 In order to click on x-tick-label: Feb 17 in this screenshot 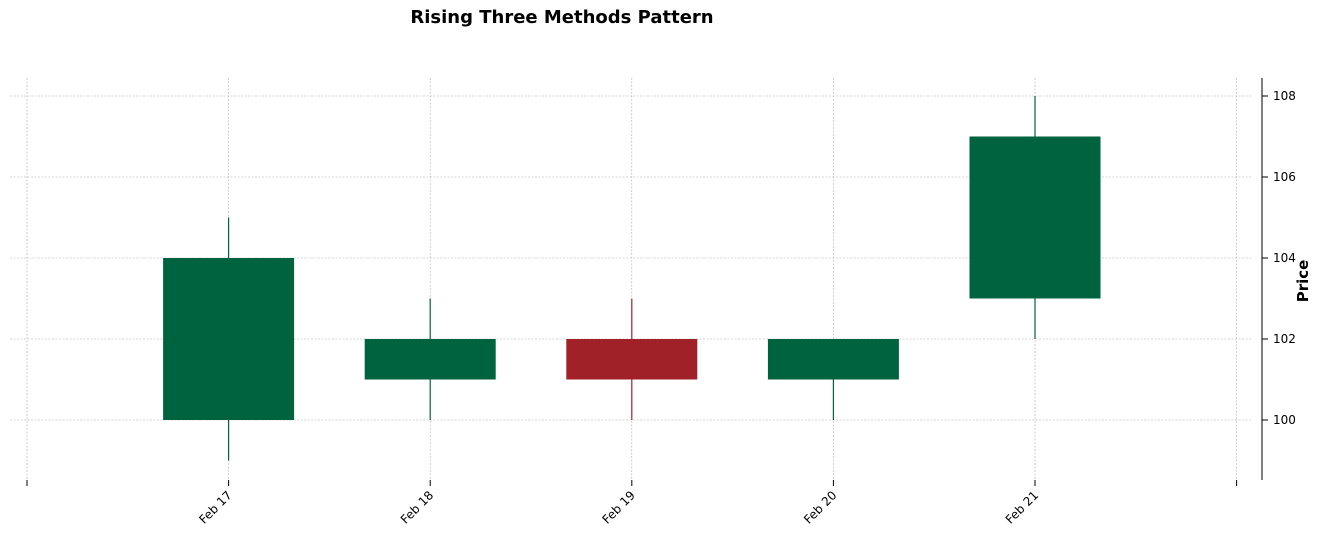, I will do `click(215, 507)`.